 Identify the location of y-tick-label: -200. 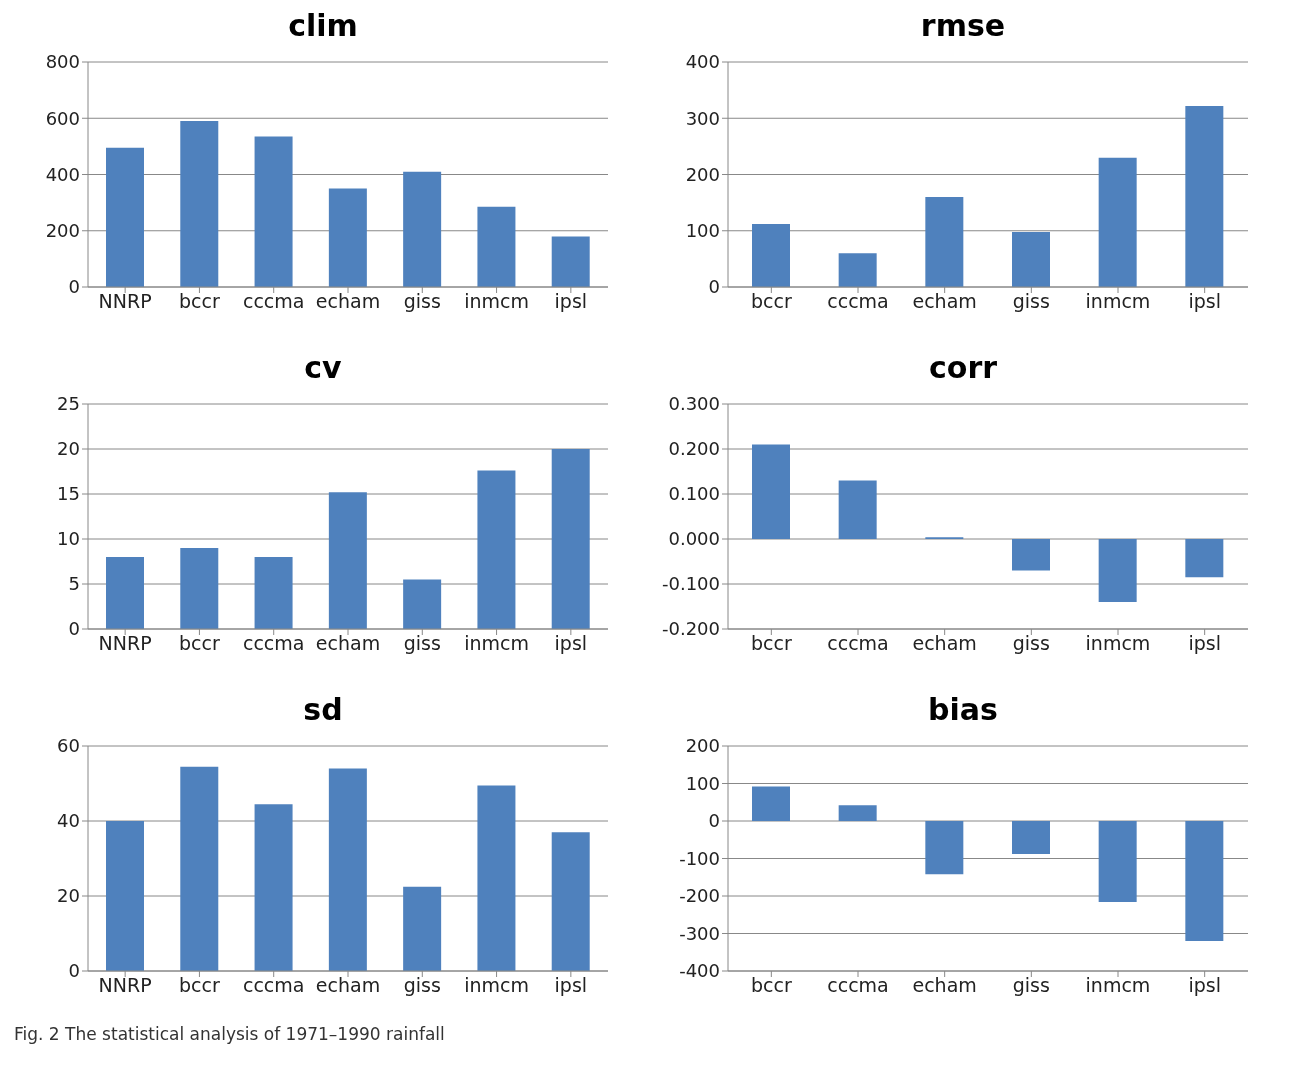
(699, 896).